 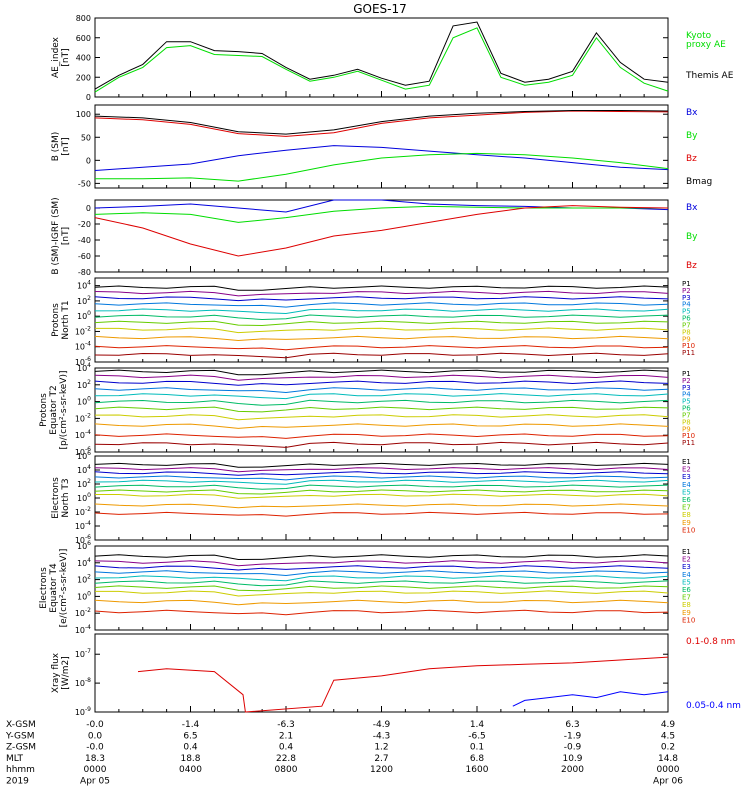 I want to click on channel-line-P8, so click(x=382, y=330).